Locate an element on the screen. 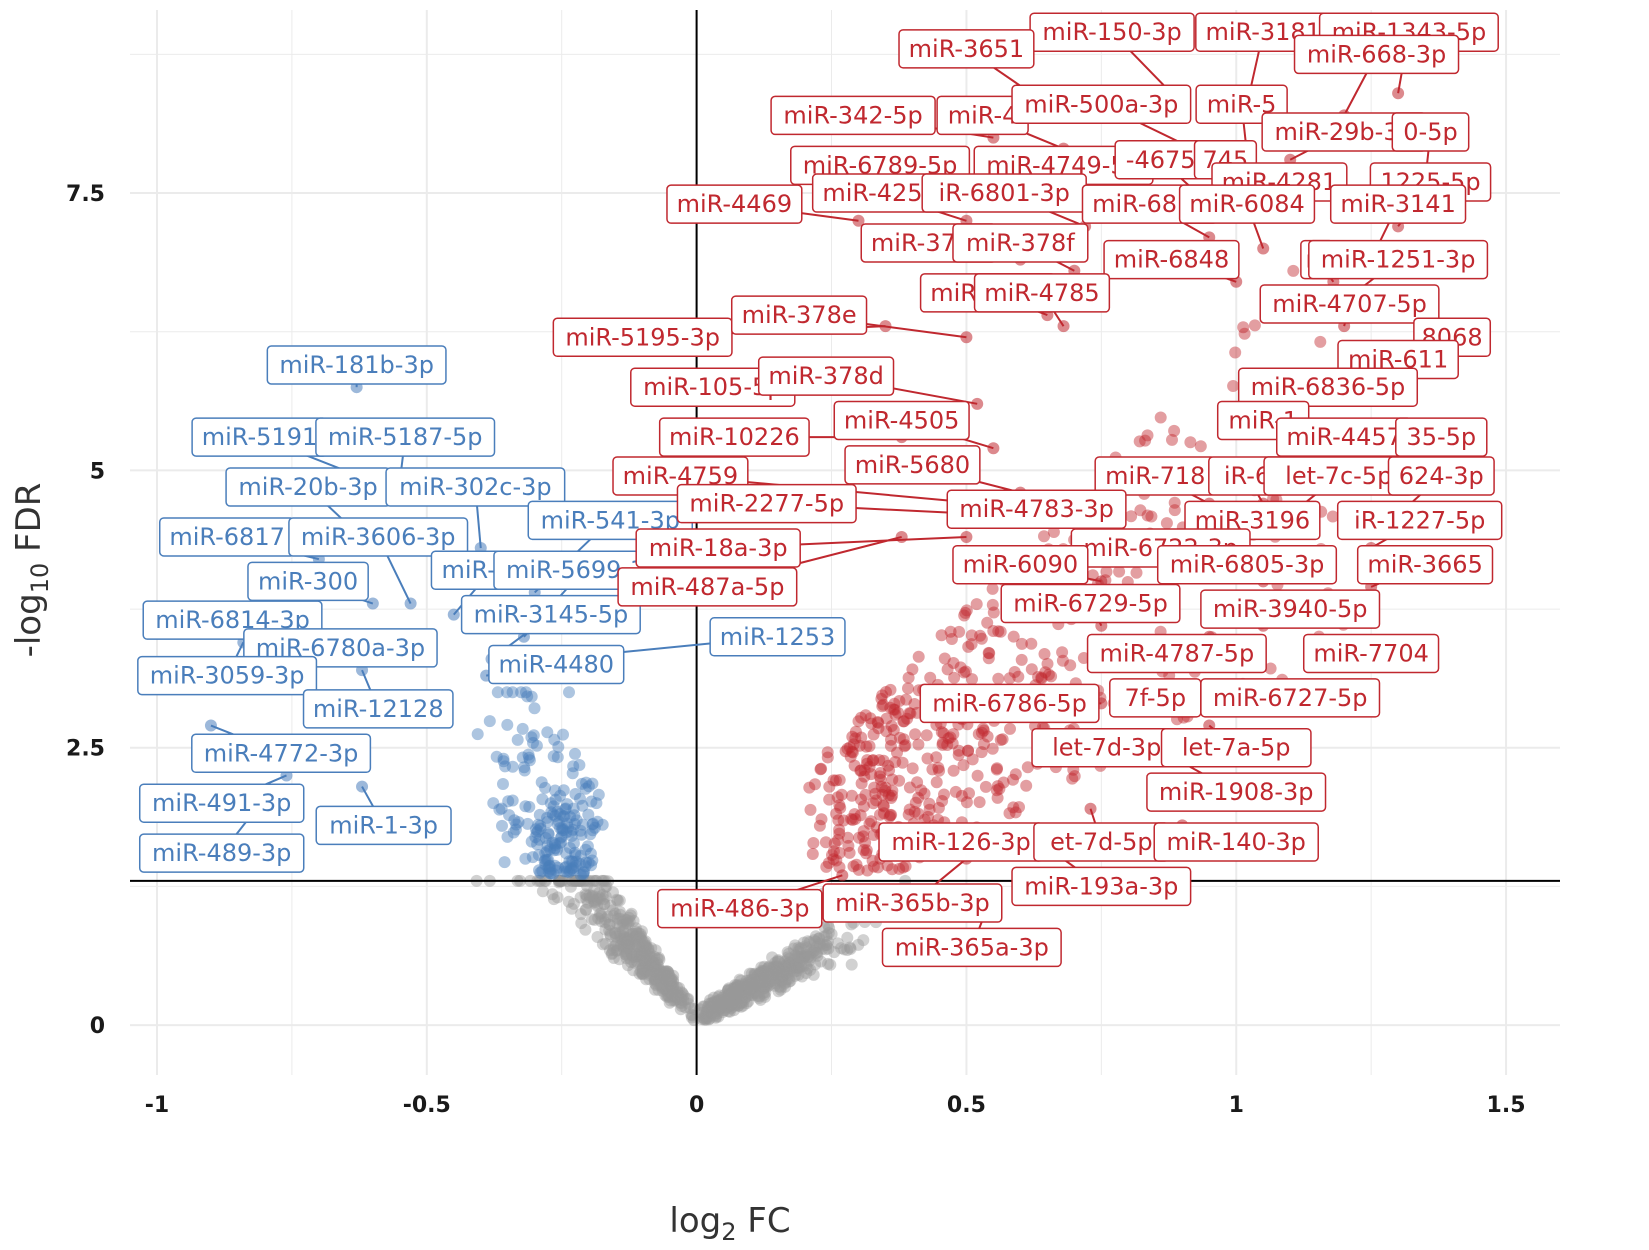 The width and height of the screenshot is (1649, 1250). gene-label-text: miR-3059-3p is located at coordinates (227, 676).